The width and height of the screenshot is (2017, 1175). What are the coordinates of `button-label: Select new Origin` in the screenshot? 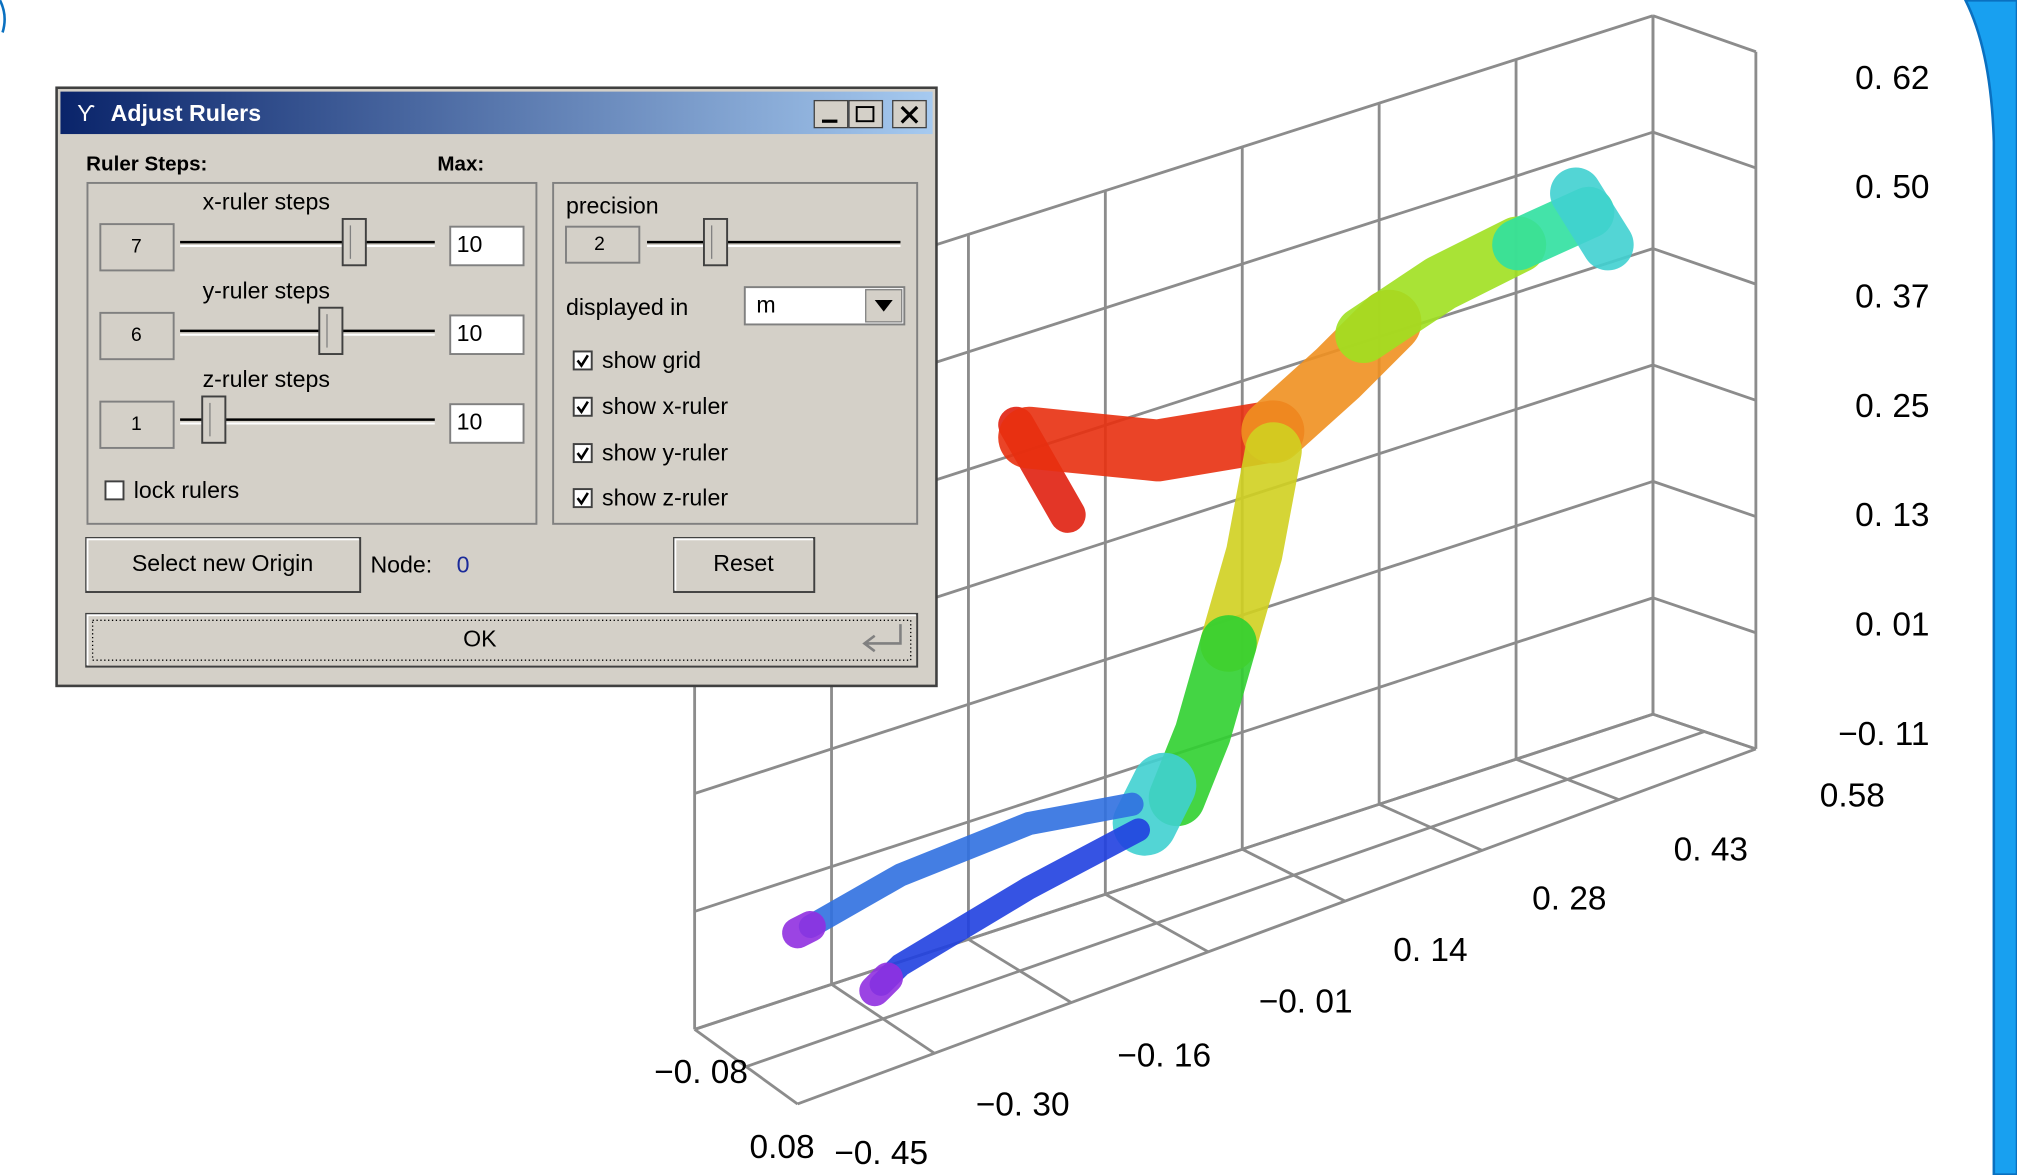 It's located at (222, 563).